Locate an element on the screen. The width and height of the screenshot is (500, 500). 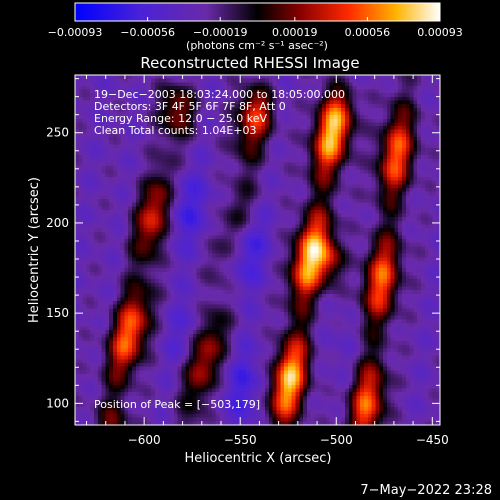
y-tick-label-2: 200 is located at coordinates (57, 223).